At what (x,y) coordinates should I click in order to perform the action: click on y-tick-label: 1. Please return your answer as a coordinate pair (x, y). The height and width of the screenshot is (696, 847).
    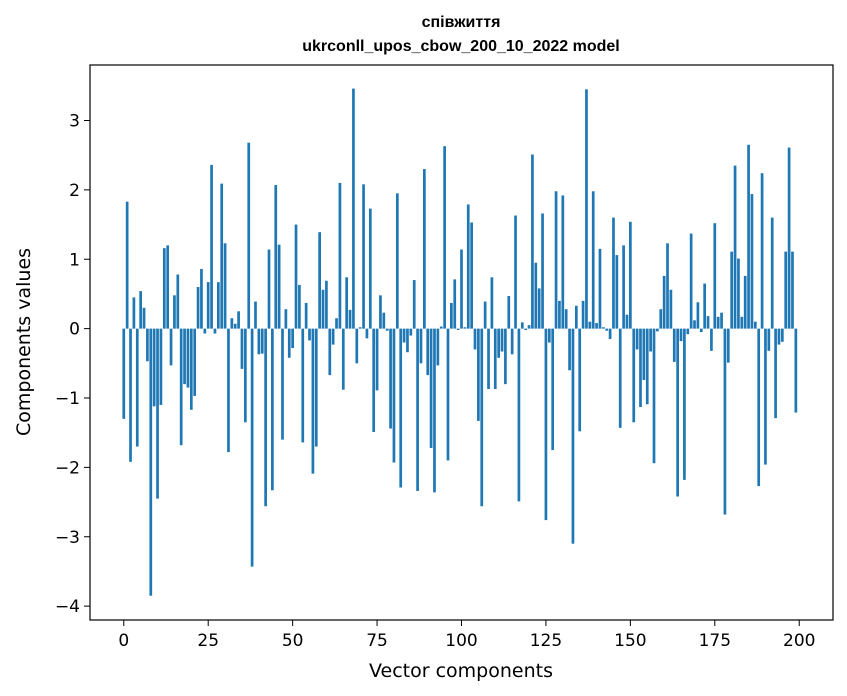
    Looking at the image, I should click on (74, 260).